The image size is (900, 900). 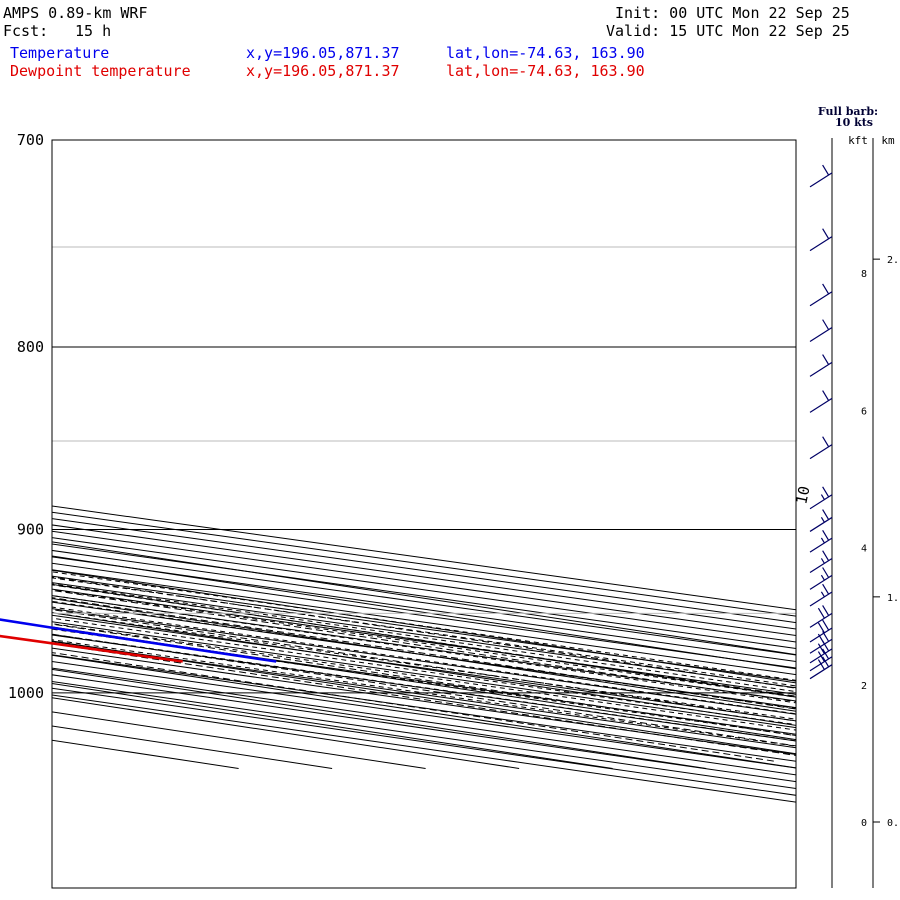 I want to click on kft-tick-label: 0, so click(x=864, y=823).